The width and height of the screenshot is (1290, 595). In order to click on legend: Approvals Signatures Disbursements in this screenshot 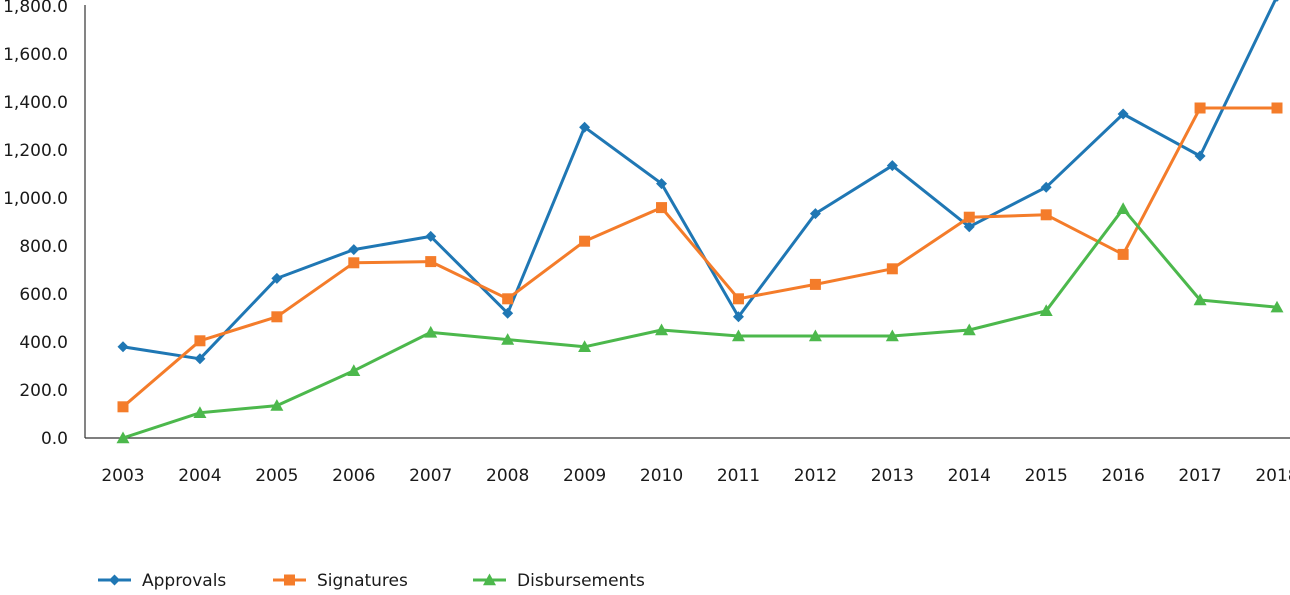, I will do `click(371, 581)`.